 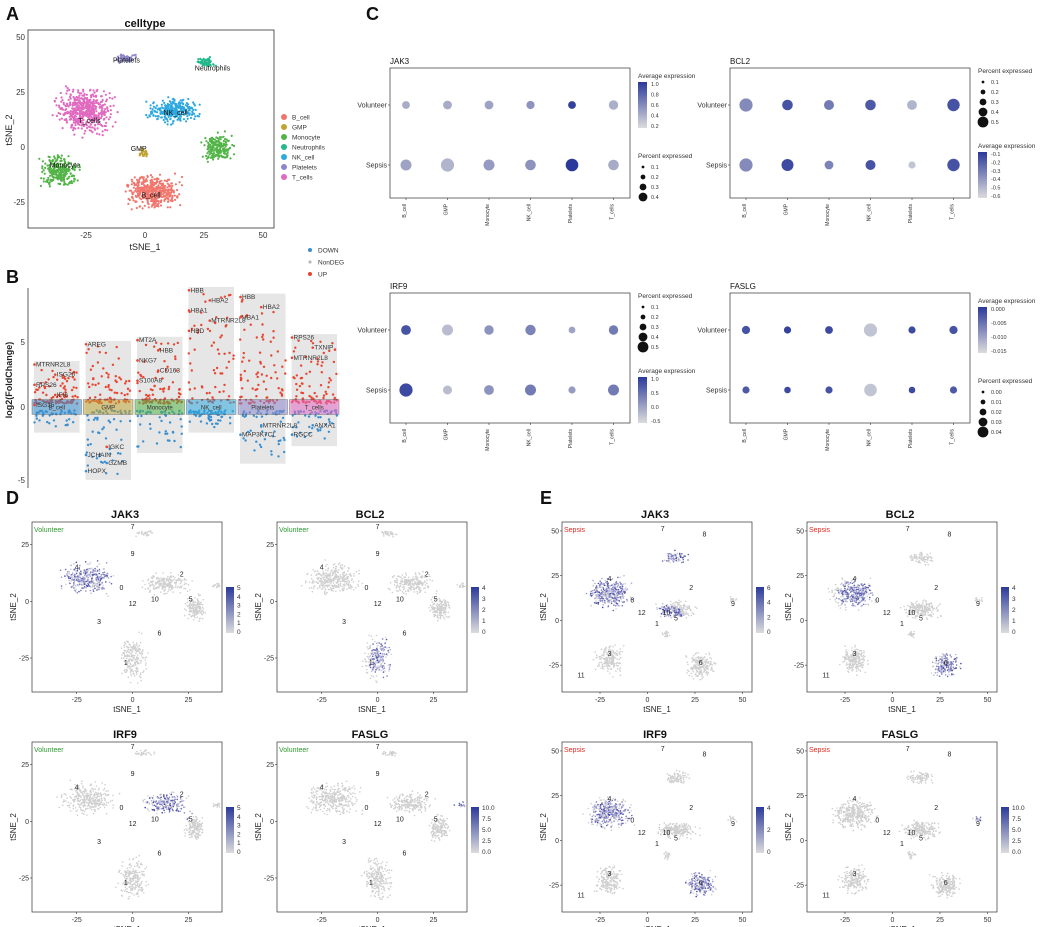 What do you see at coordinates (1007, 301) in the screenshot?
I see `color-legend-title: Average expression` at bounding box center [1007, 301].